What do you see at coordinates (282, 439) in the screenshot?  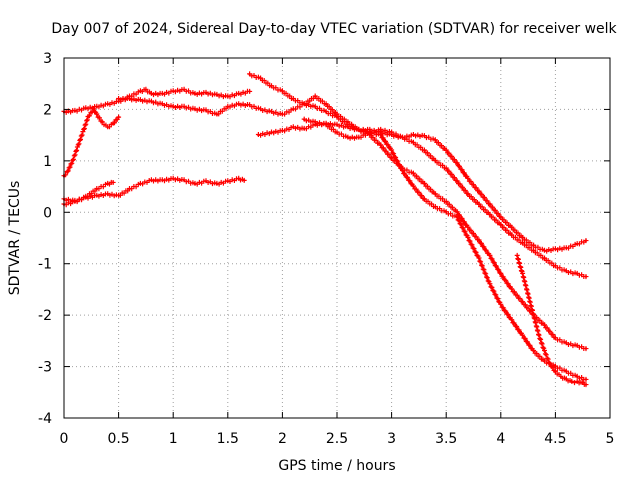 I see `x-tick-label: 2` at bounding box center [282, 439].